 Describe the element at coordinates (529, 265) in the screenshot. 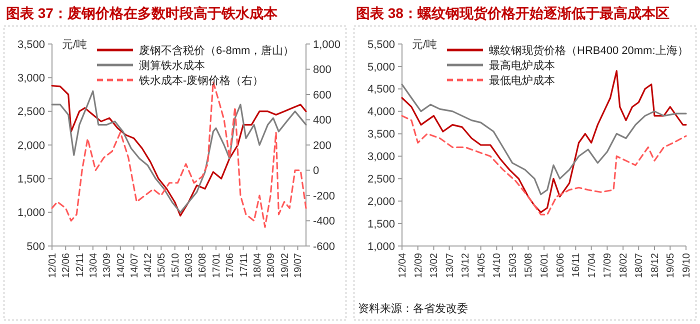

I see `x-tick-label: 15/08` at that location.